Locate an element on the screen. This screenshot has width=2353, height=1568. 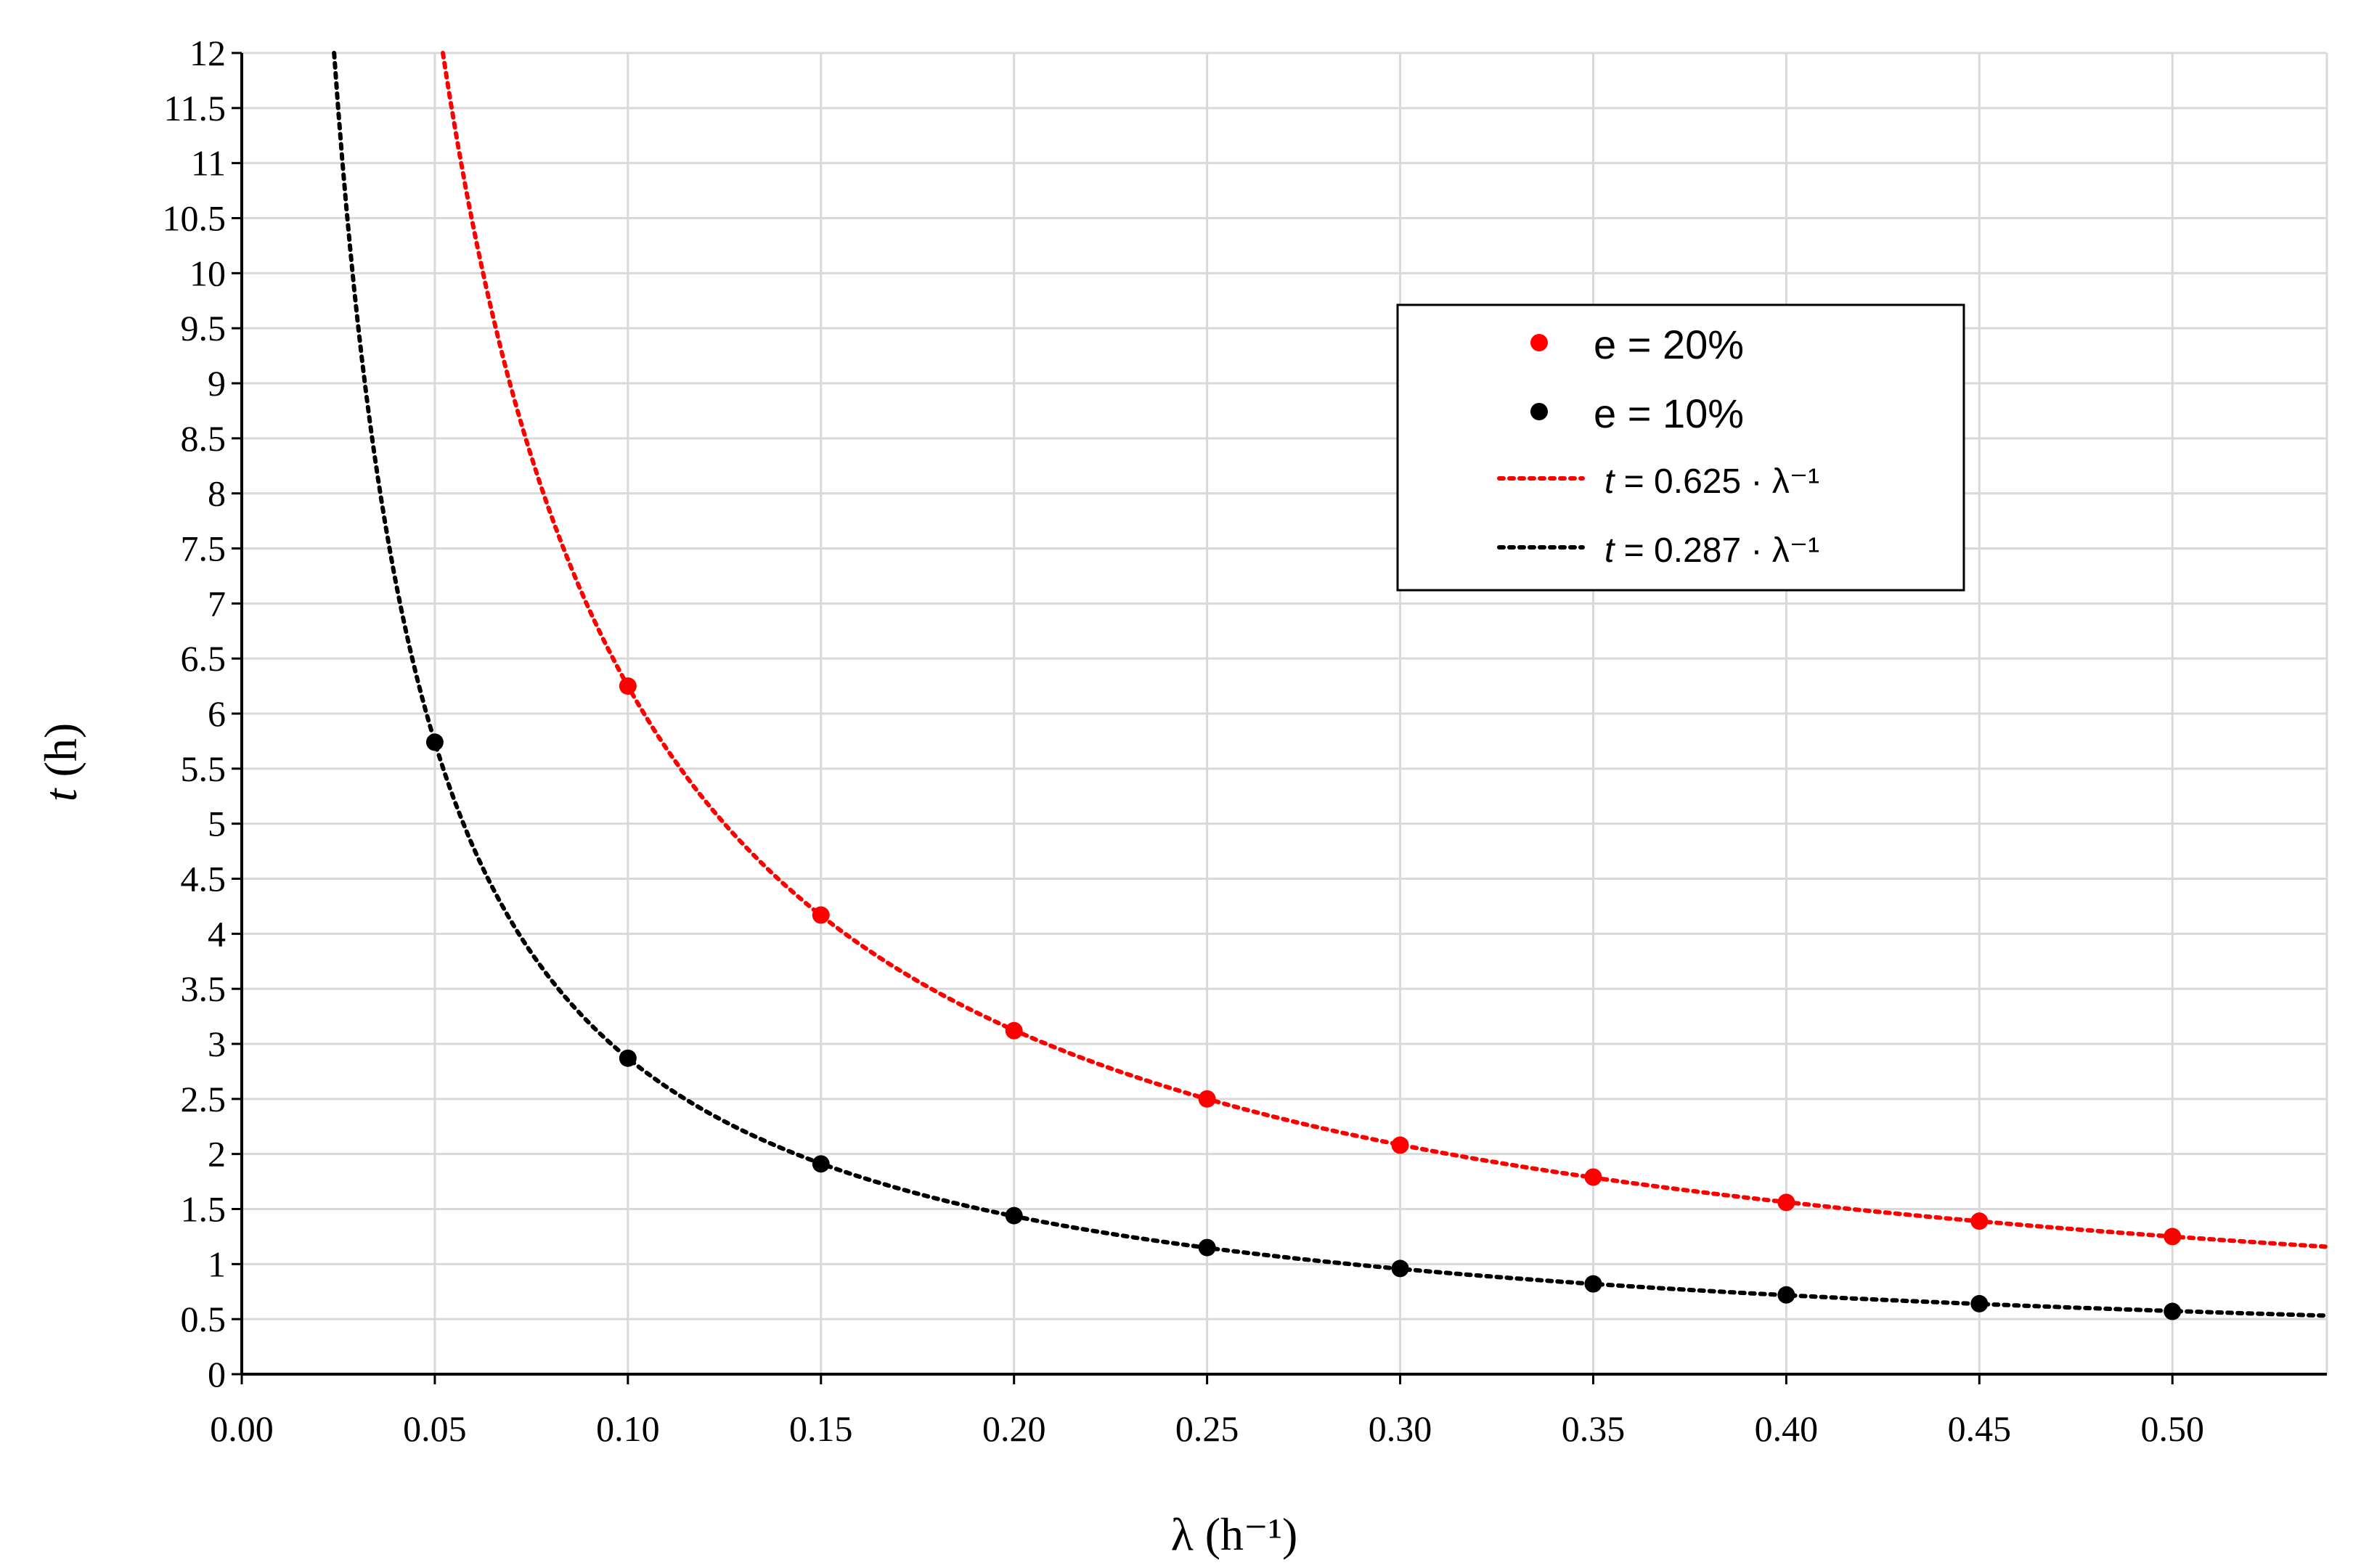
y-tick-label: 11 is located at coordinates (209, 164).